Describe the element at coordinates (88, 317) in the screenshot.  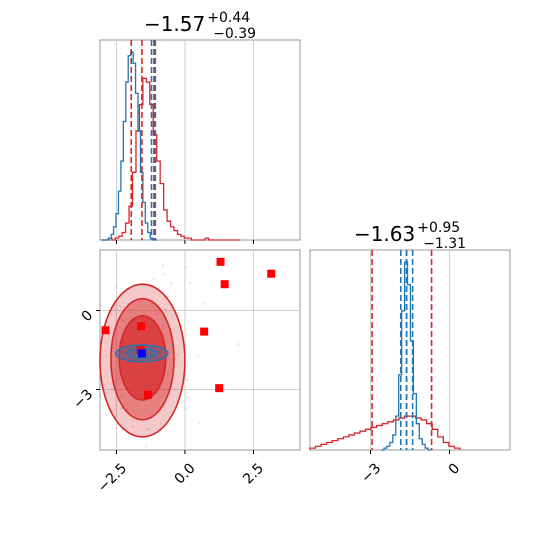
I see `joint-y-tick-label: 0` at that location.